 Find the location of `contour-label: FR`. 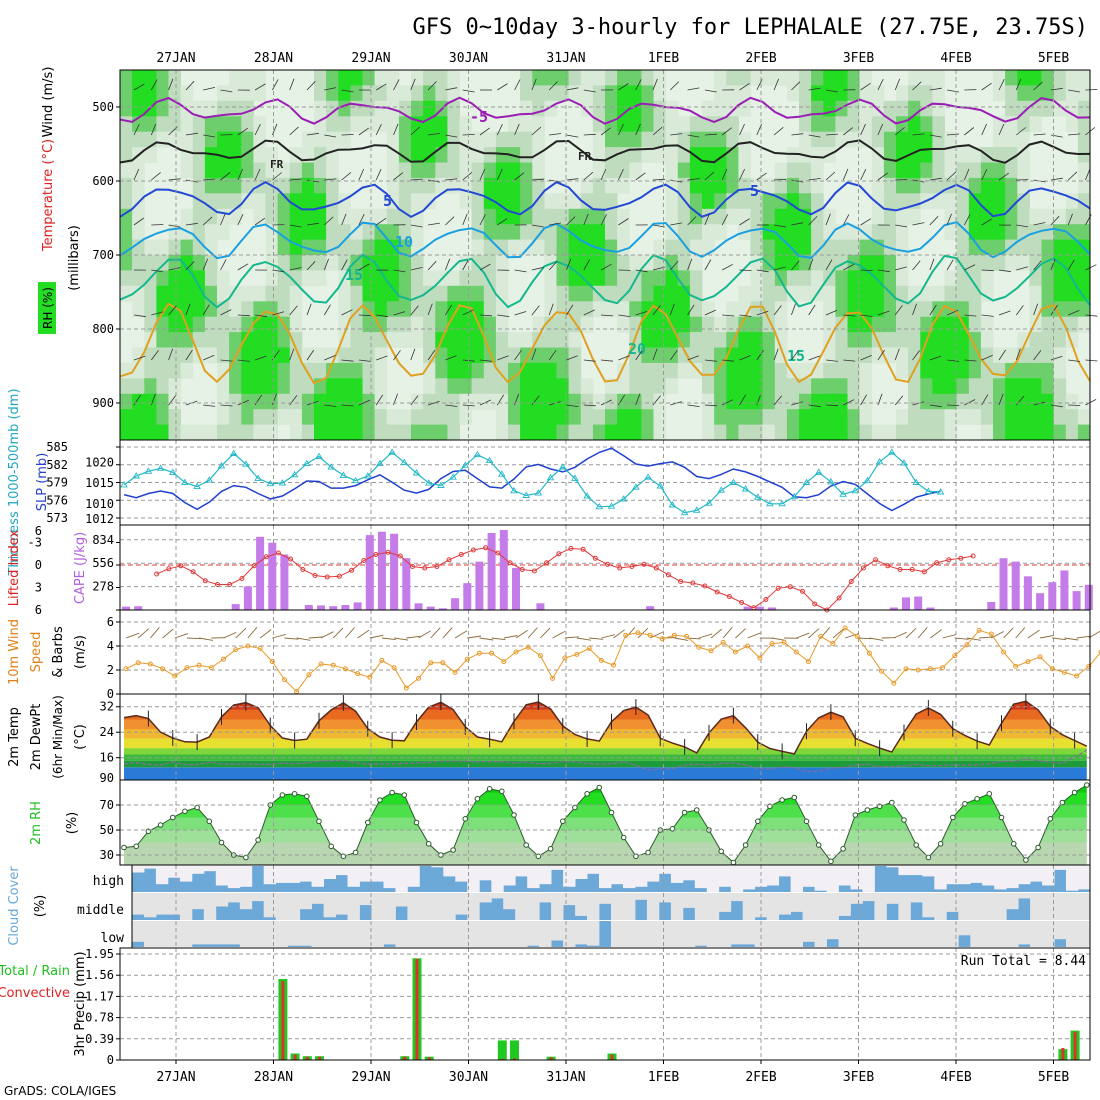

contour-label: FR is located at coordinates (585, 156).